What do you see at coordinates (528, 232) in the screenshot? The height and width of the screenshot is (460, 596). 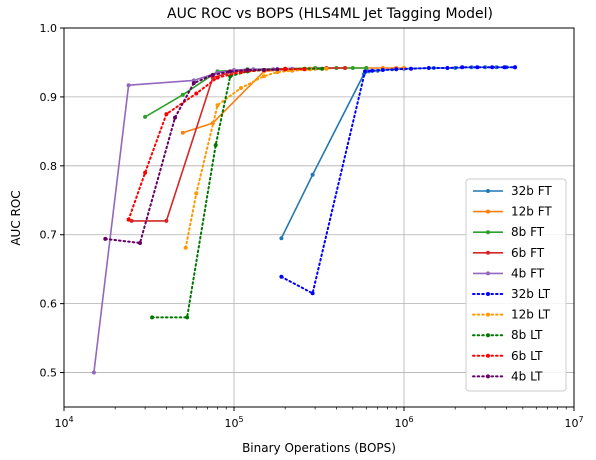 I see `legend-label: 8b FT` at bounding box center [528, 232].